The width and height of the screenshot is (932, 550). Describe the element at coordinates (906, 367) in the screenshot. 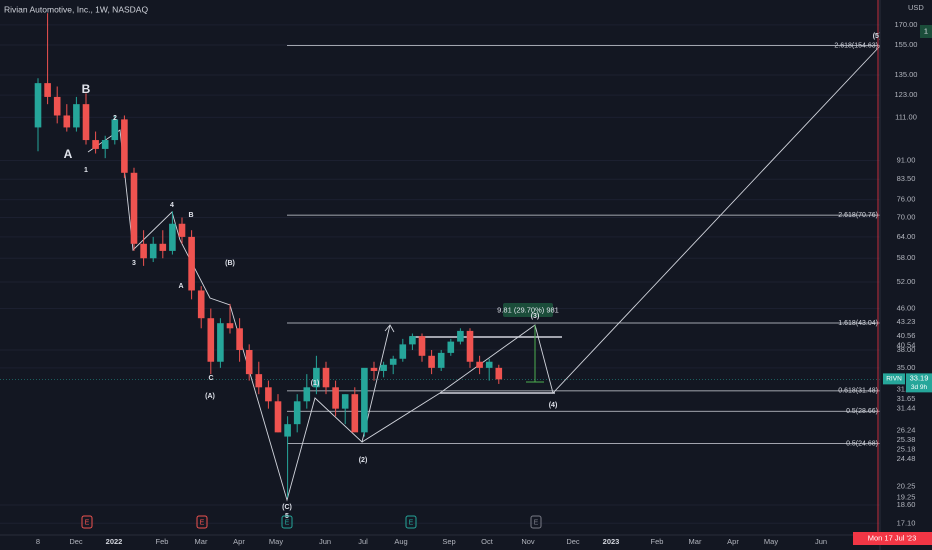

I see `y-tick-label: 35.00` at that location.